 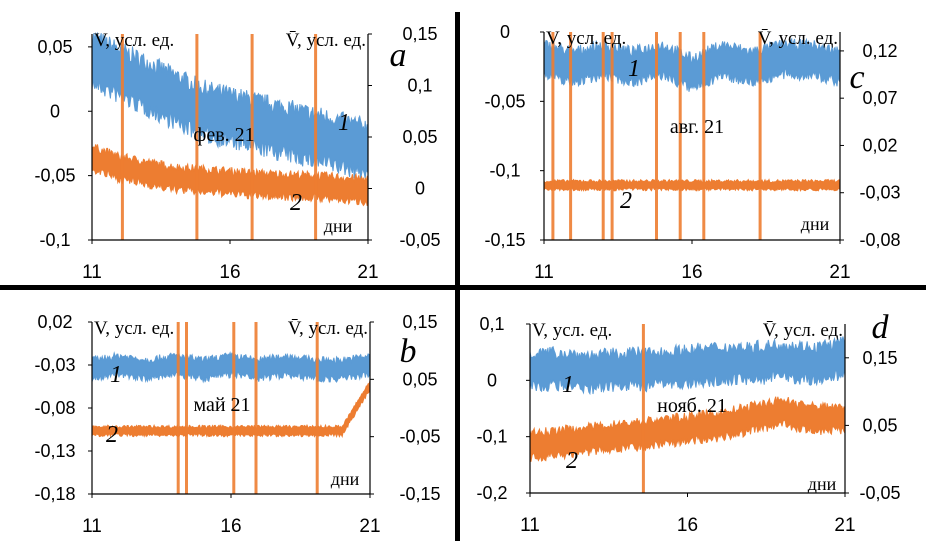 I want to click on month-label: май 21, so click(x=221, y=405).